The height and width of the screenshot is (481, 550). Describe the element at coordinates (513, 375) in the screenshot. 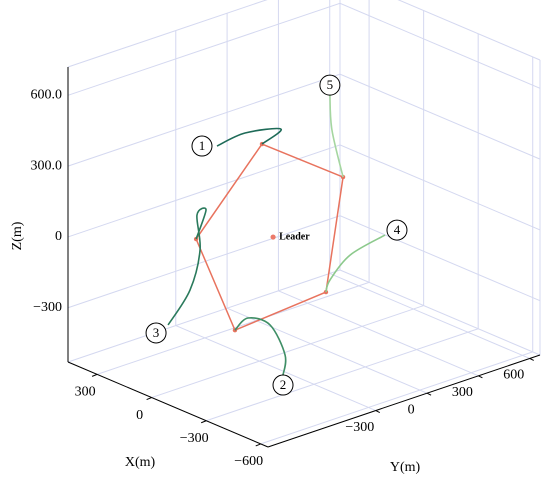

I see `y-tick-label: 600` at that location.